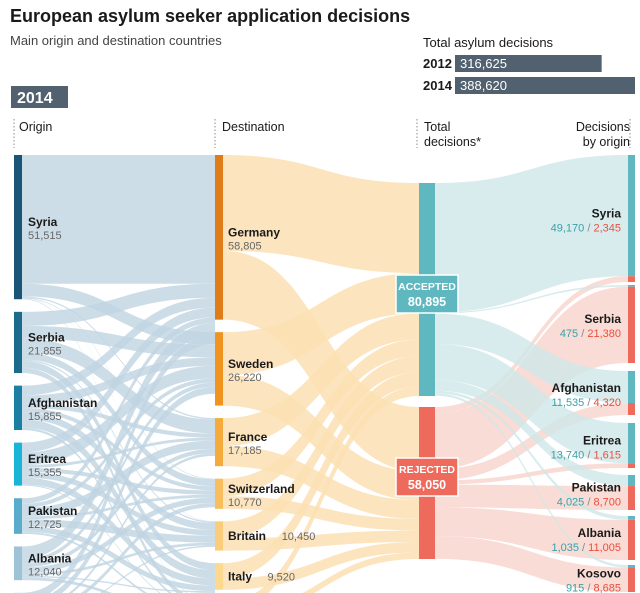 The image size is (640, 593). What do you see at coordinates (589, 503) in the screenshot?
I see `by-origin-values-pakistan: 4,025 / 8,700` at bounding box center [589, 503].